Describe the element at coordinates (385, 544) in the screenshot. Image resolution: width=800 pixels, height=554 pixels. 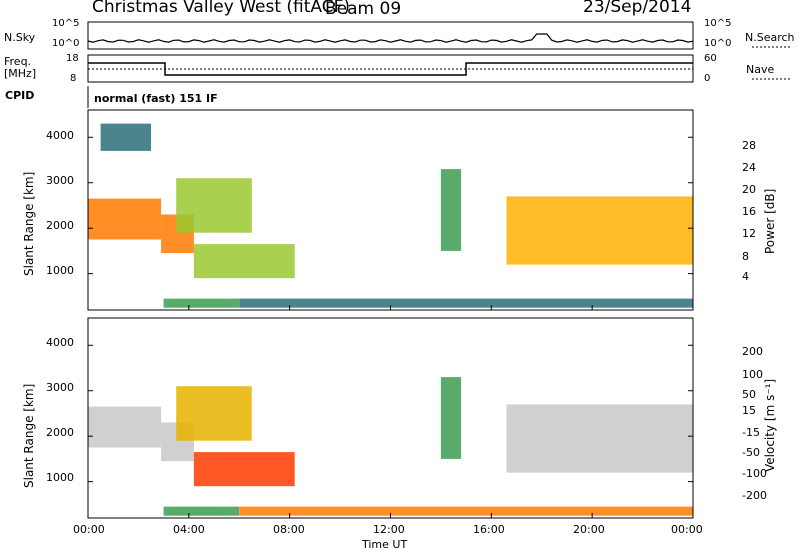
I see `xlabel: Time UT` at that location.